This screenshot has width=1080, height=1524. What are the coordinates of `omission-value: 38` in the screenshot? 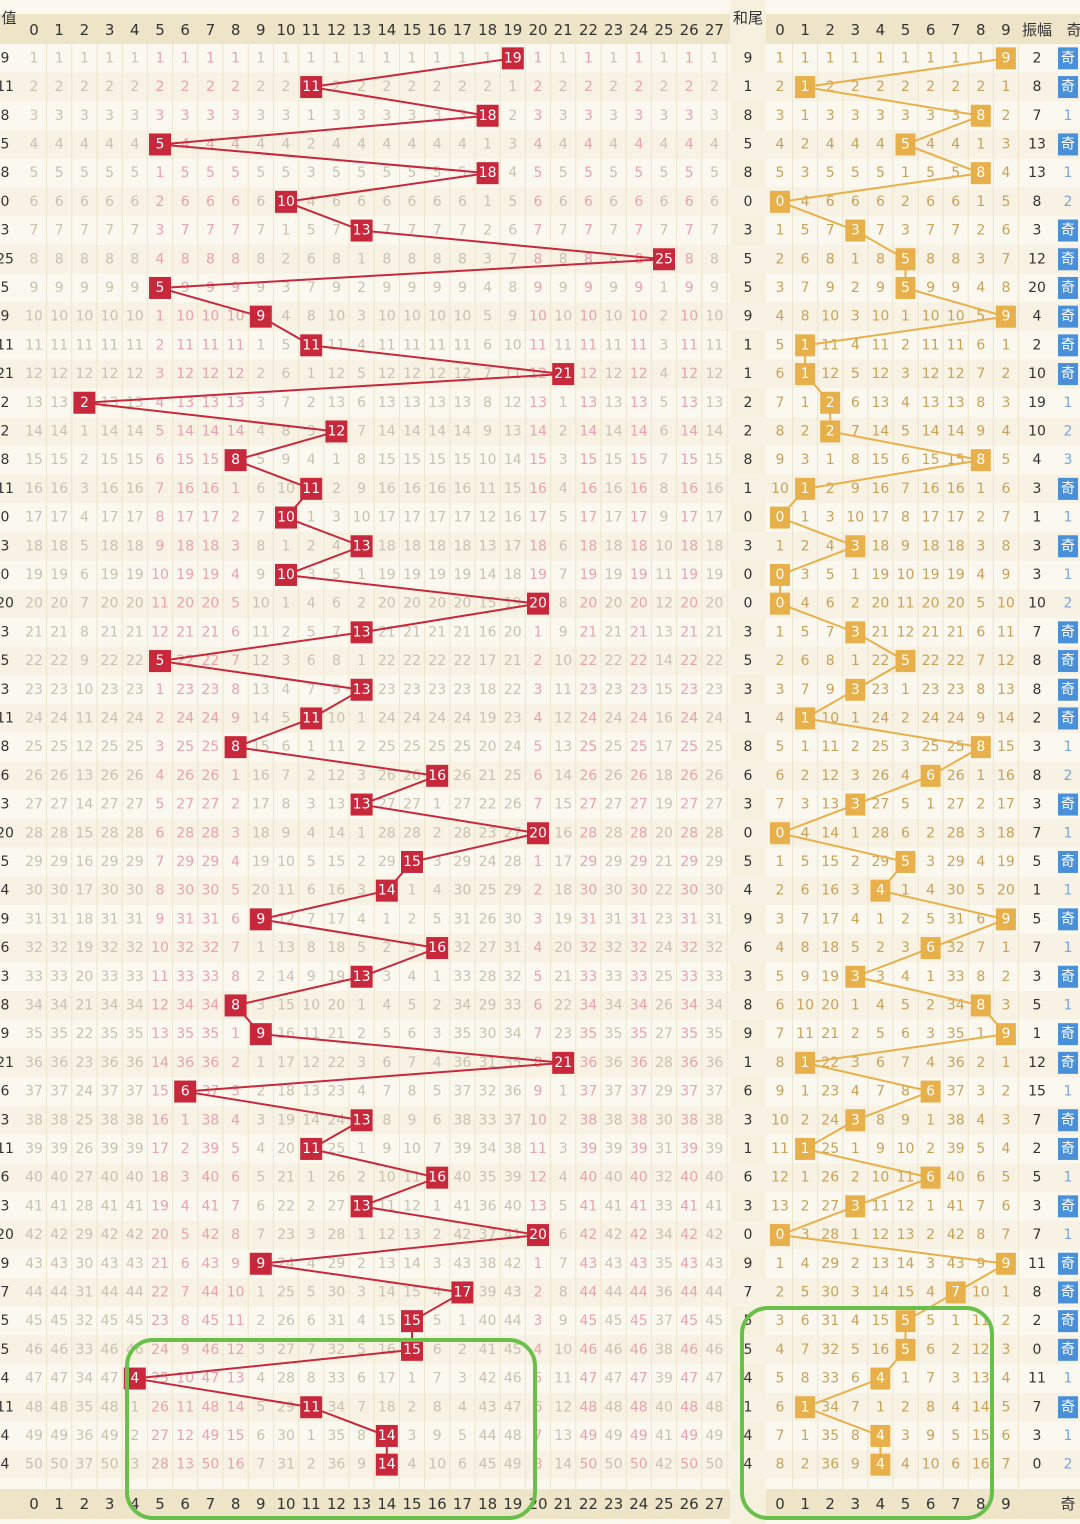 It's located at (462, 1120).